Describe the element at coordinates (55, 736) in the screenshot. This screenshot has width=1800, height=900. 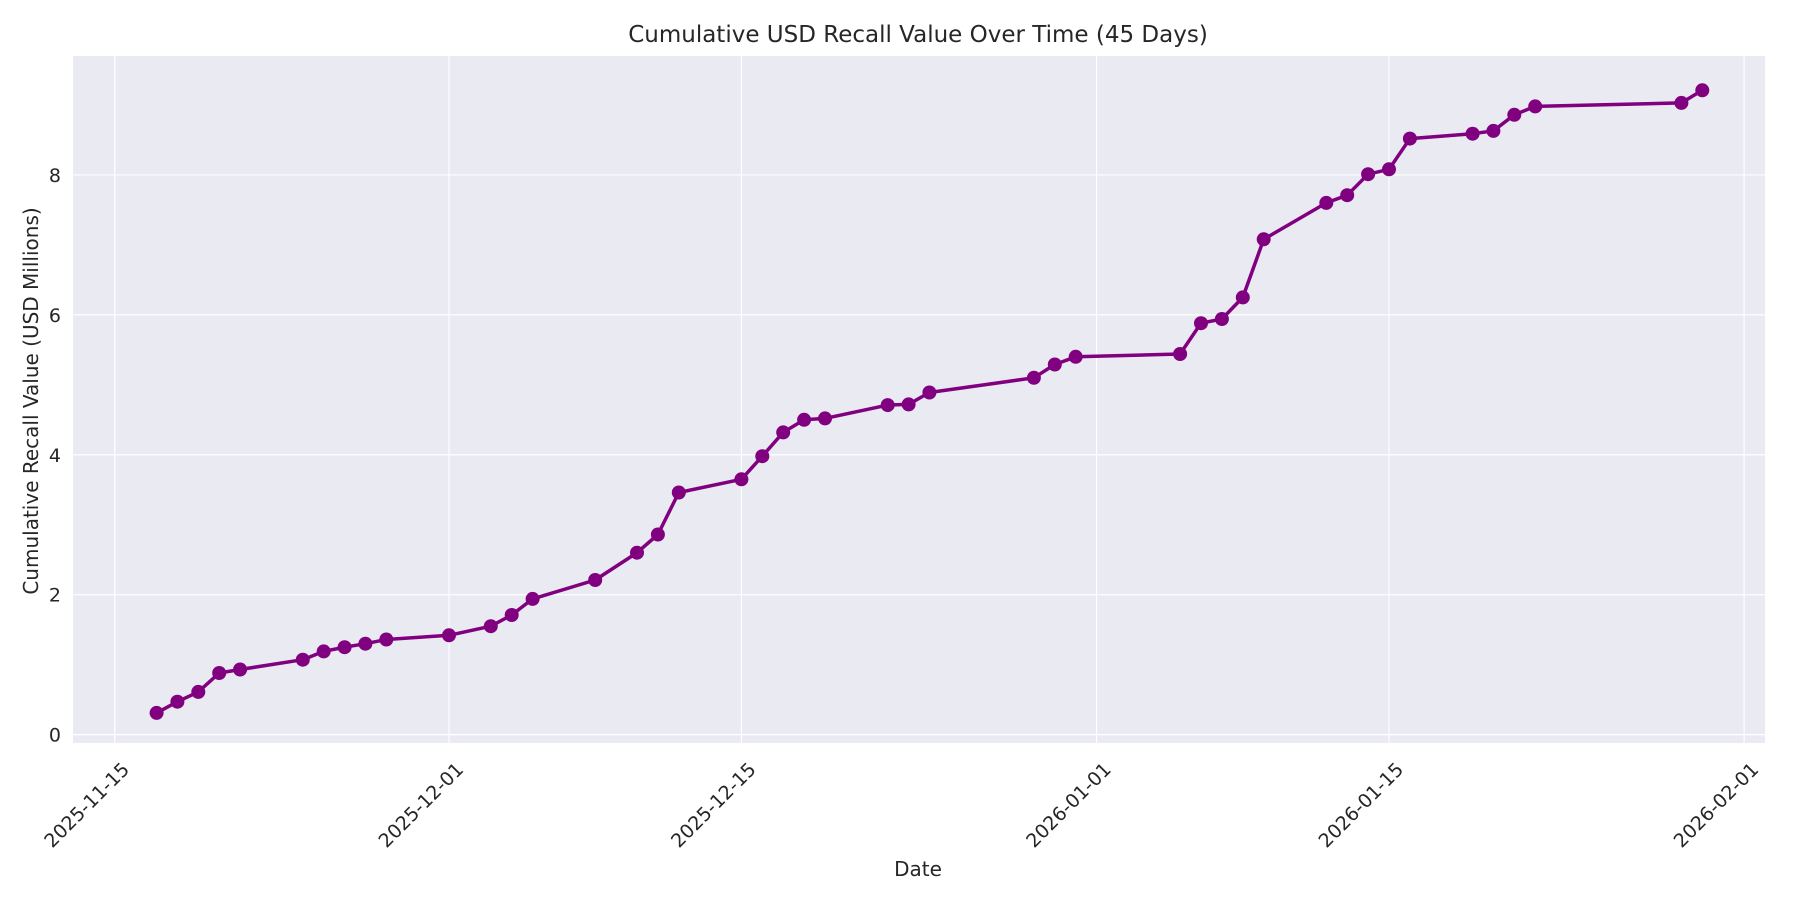
I see `y-tick-label: 0` at that location.